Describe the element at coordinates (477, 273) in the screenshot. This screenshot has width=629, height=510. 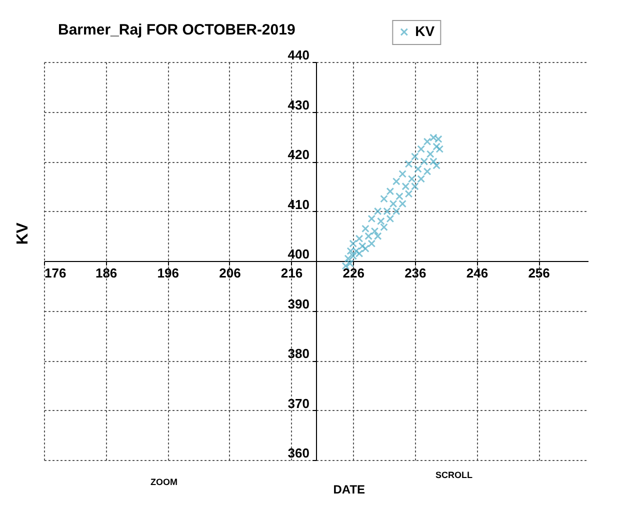
I see `x-tick-label: 246` at that location.